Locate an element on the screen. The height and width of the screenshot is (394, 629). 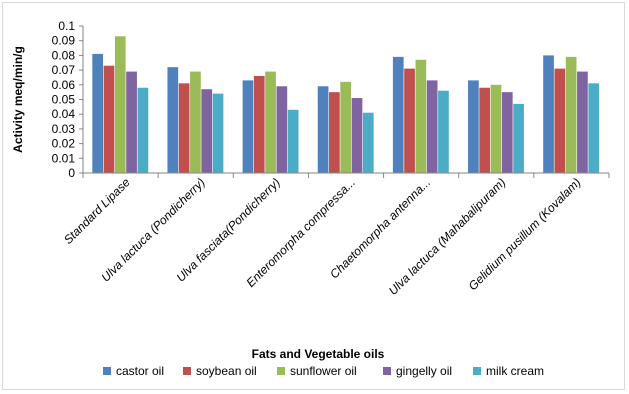
bar-castor-oil-ulva-fasciata-pondicherry is located at coordinates (248, 126).